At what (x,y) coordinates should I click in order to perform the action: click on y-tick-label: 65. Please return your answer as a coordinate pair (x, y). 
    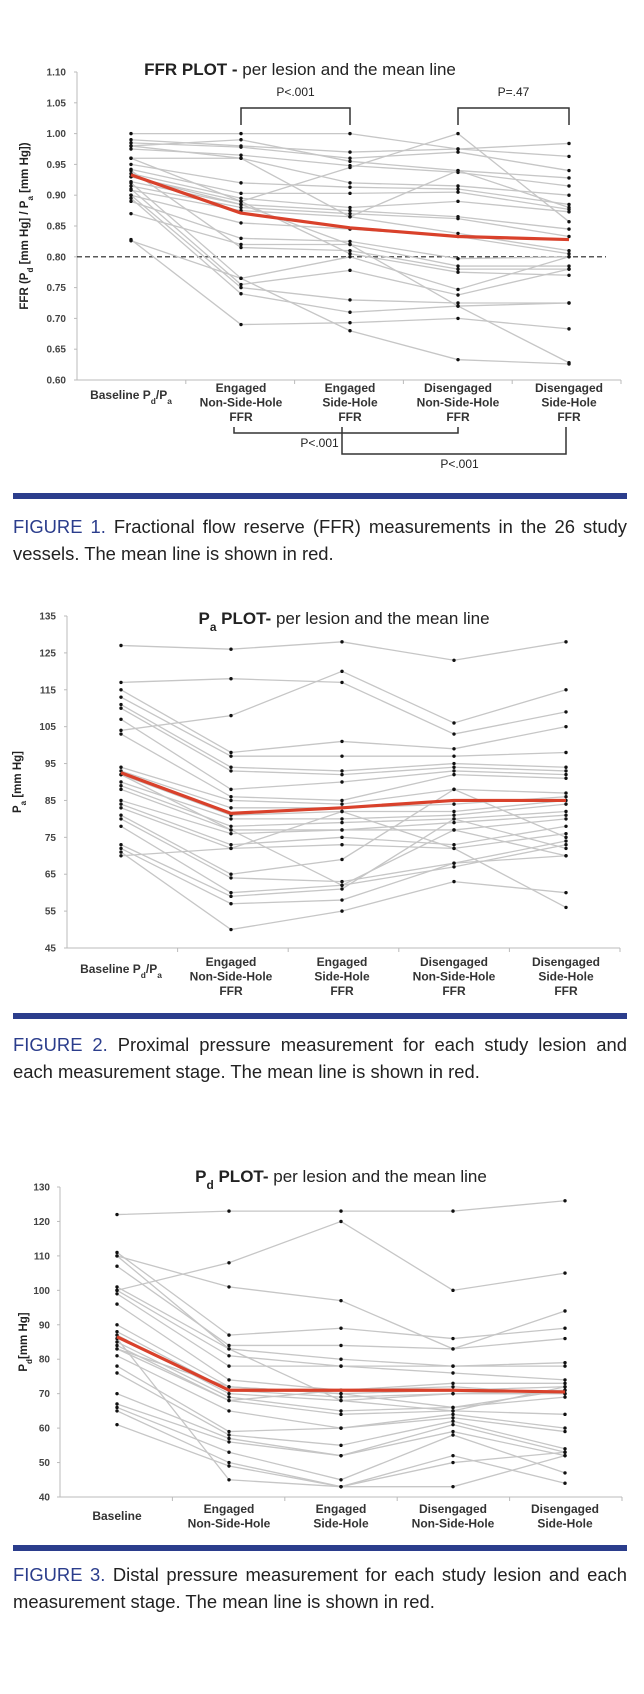
    Looking at the image, I should click on (51, 875).